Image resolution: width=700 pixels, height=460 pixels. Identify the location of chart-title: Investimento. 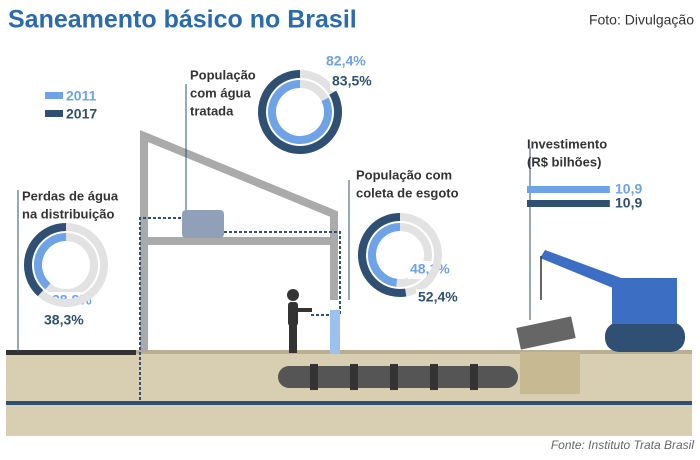
(567, 143).